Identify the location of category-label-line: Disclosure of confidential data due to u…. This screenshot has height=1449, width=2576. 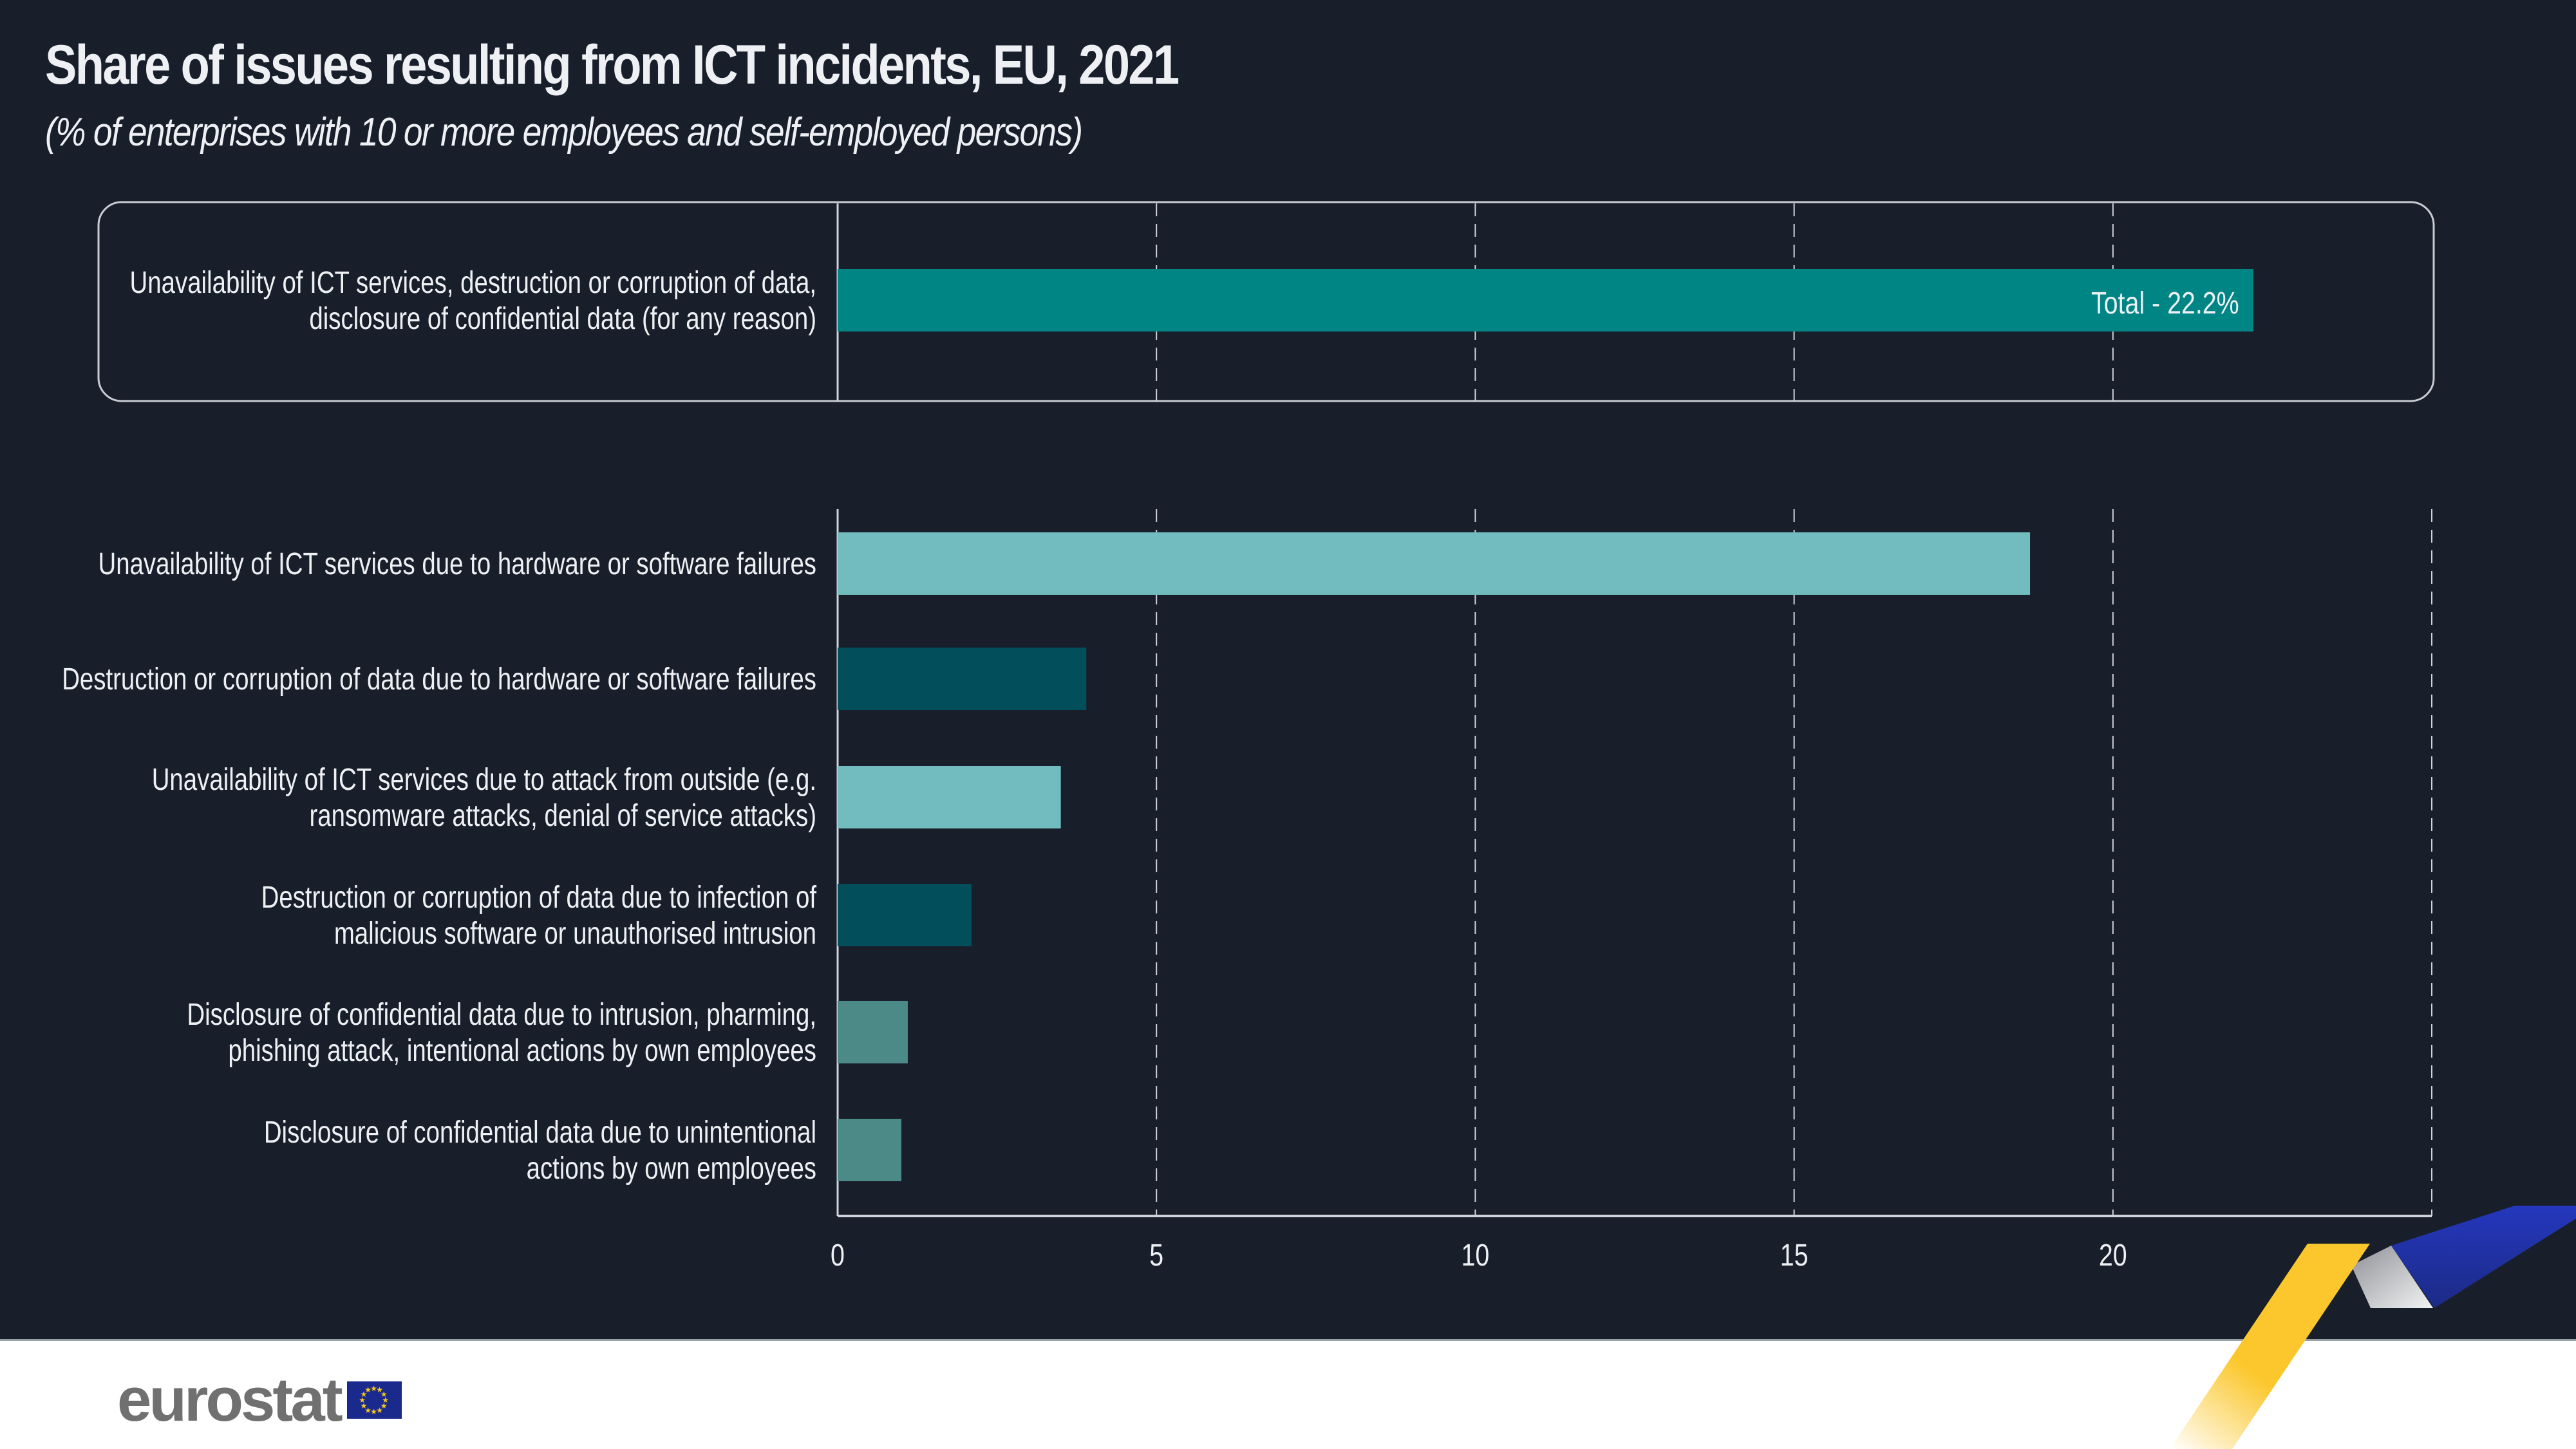
(540, 1133).